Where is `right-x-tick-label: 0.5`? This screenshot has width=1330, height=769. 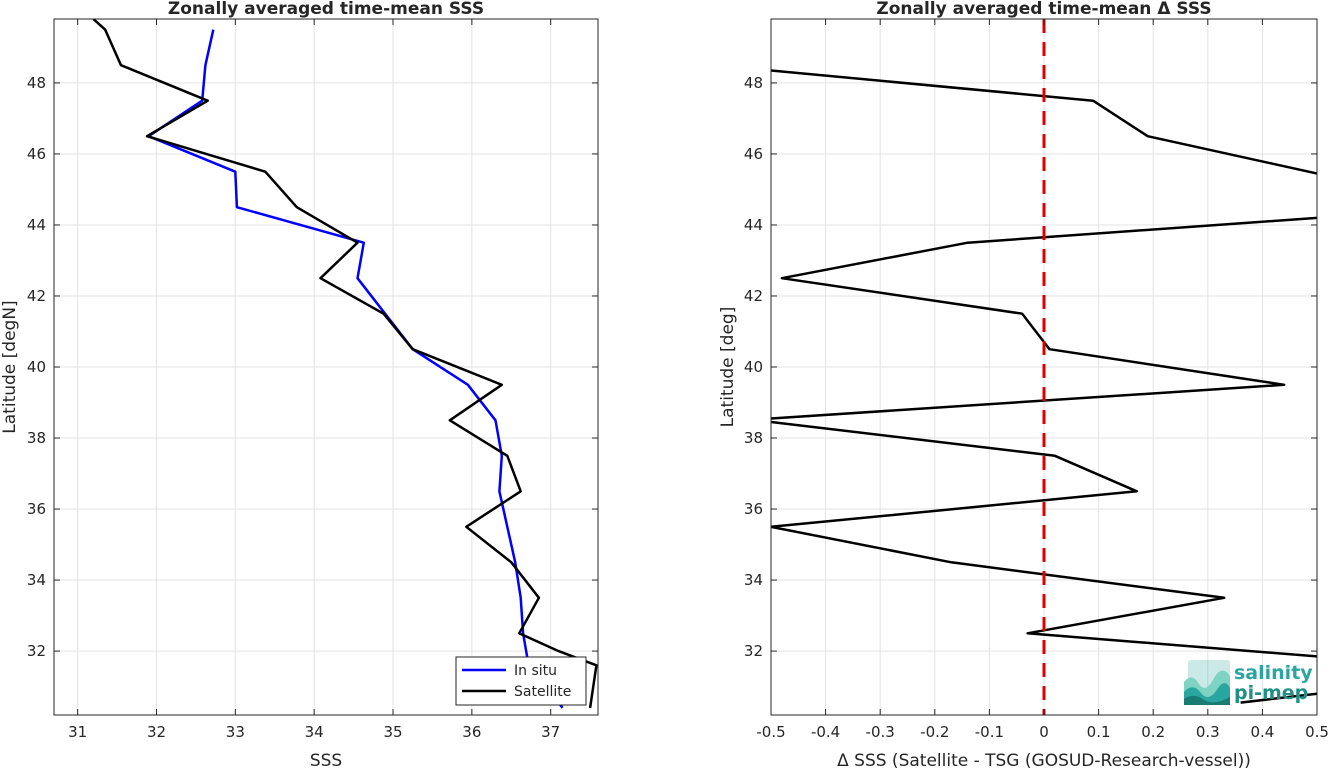 right-x-tick-label: 0.5 is located at coordinates (1317, 732).